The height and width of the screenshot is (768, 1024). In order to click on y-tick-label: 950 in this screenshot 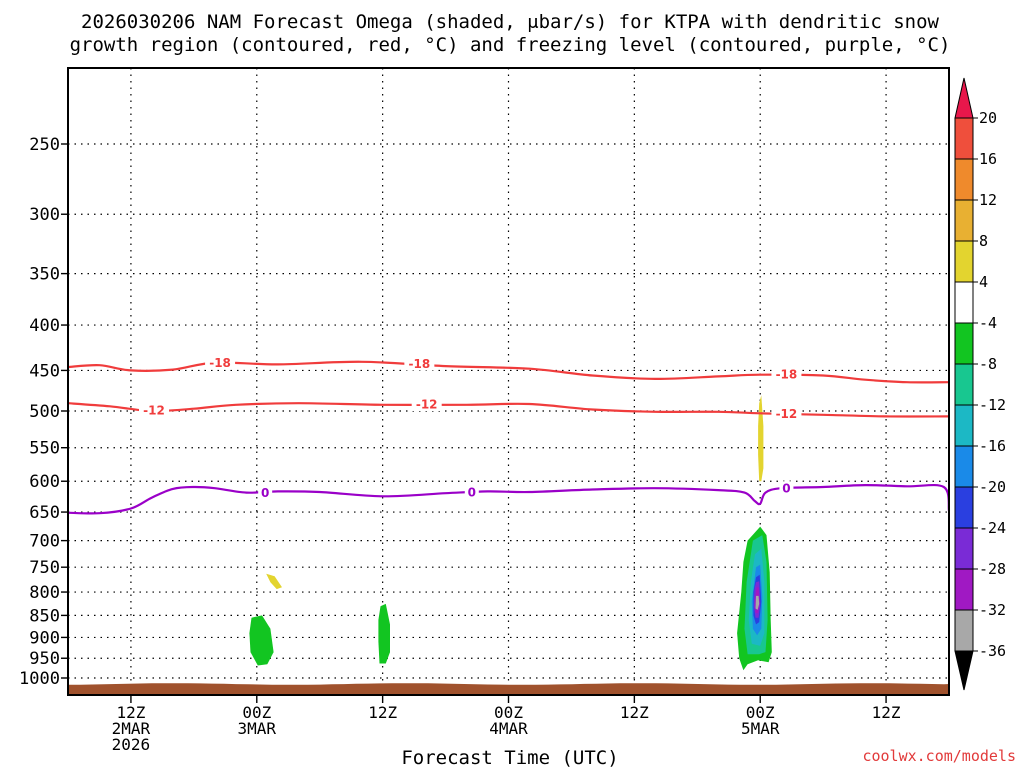, I will do `click(44, 659)`.